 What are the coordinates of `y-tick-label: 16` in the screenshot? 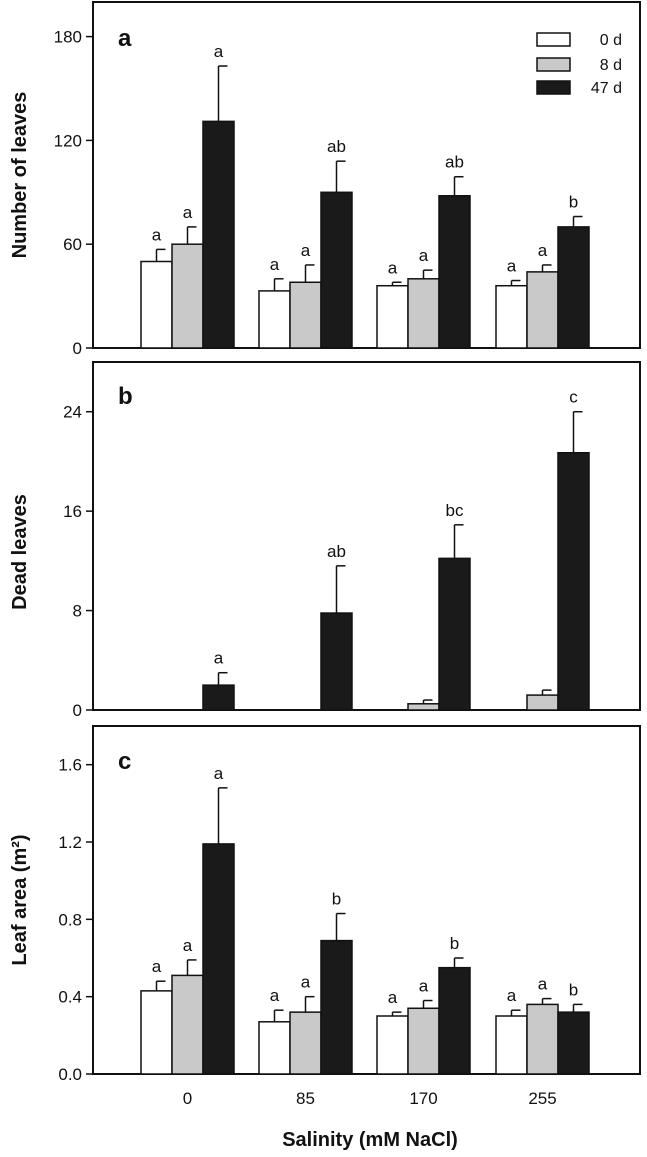 It's located at (72, 511).